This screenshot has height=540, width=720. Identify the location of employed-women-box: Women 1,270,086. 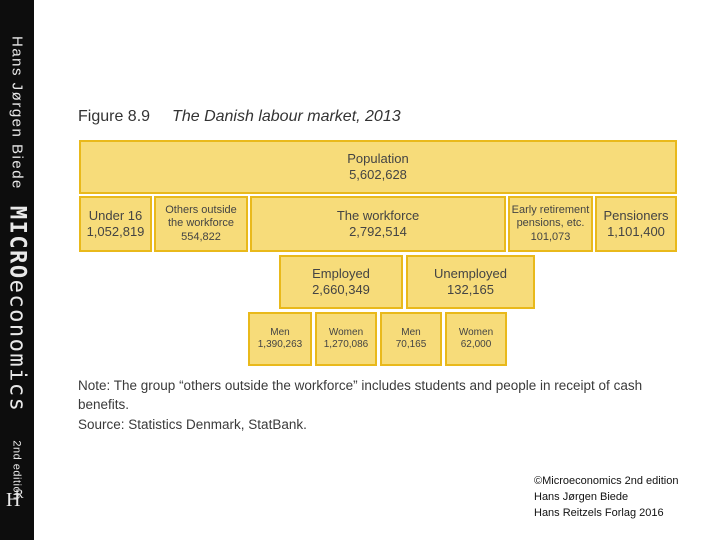
(346, 339).